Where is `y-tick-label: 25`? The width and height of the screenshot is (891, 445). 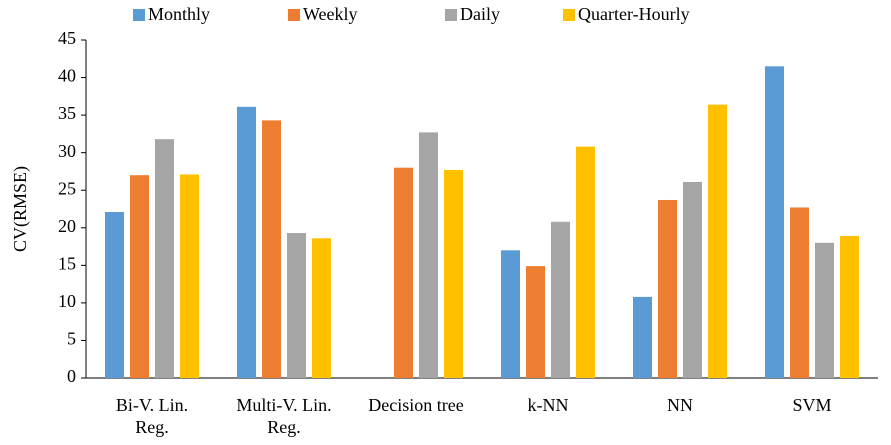 y-tick-label: 25 is located at coordinates (67, 188).